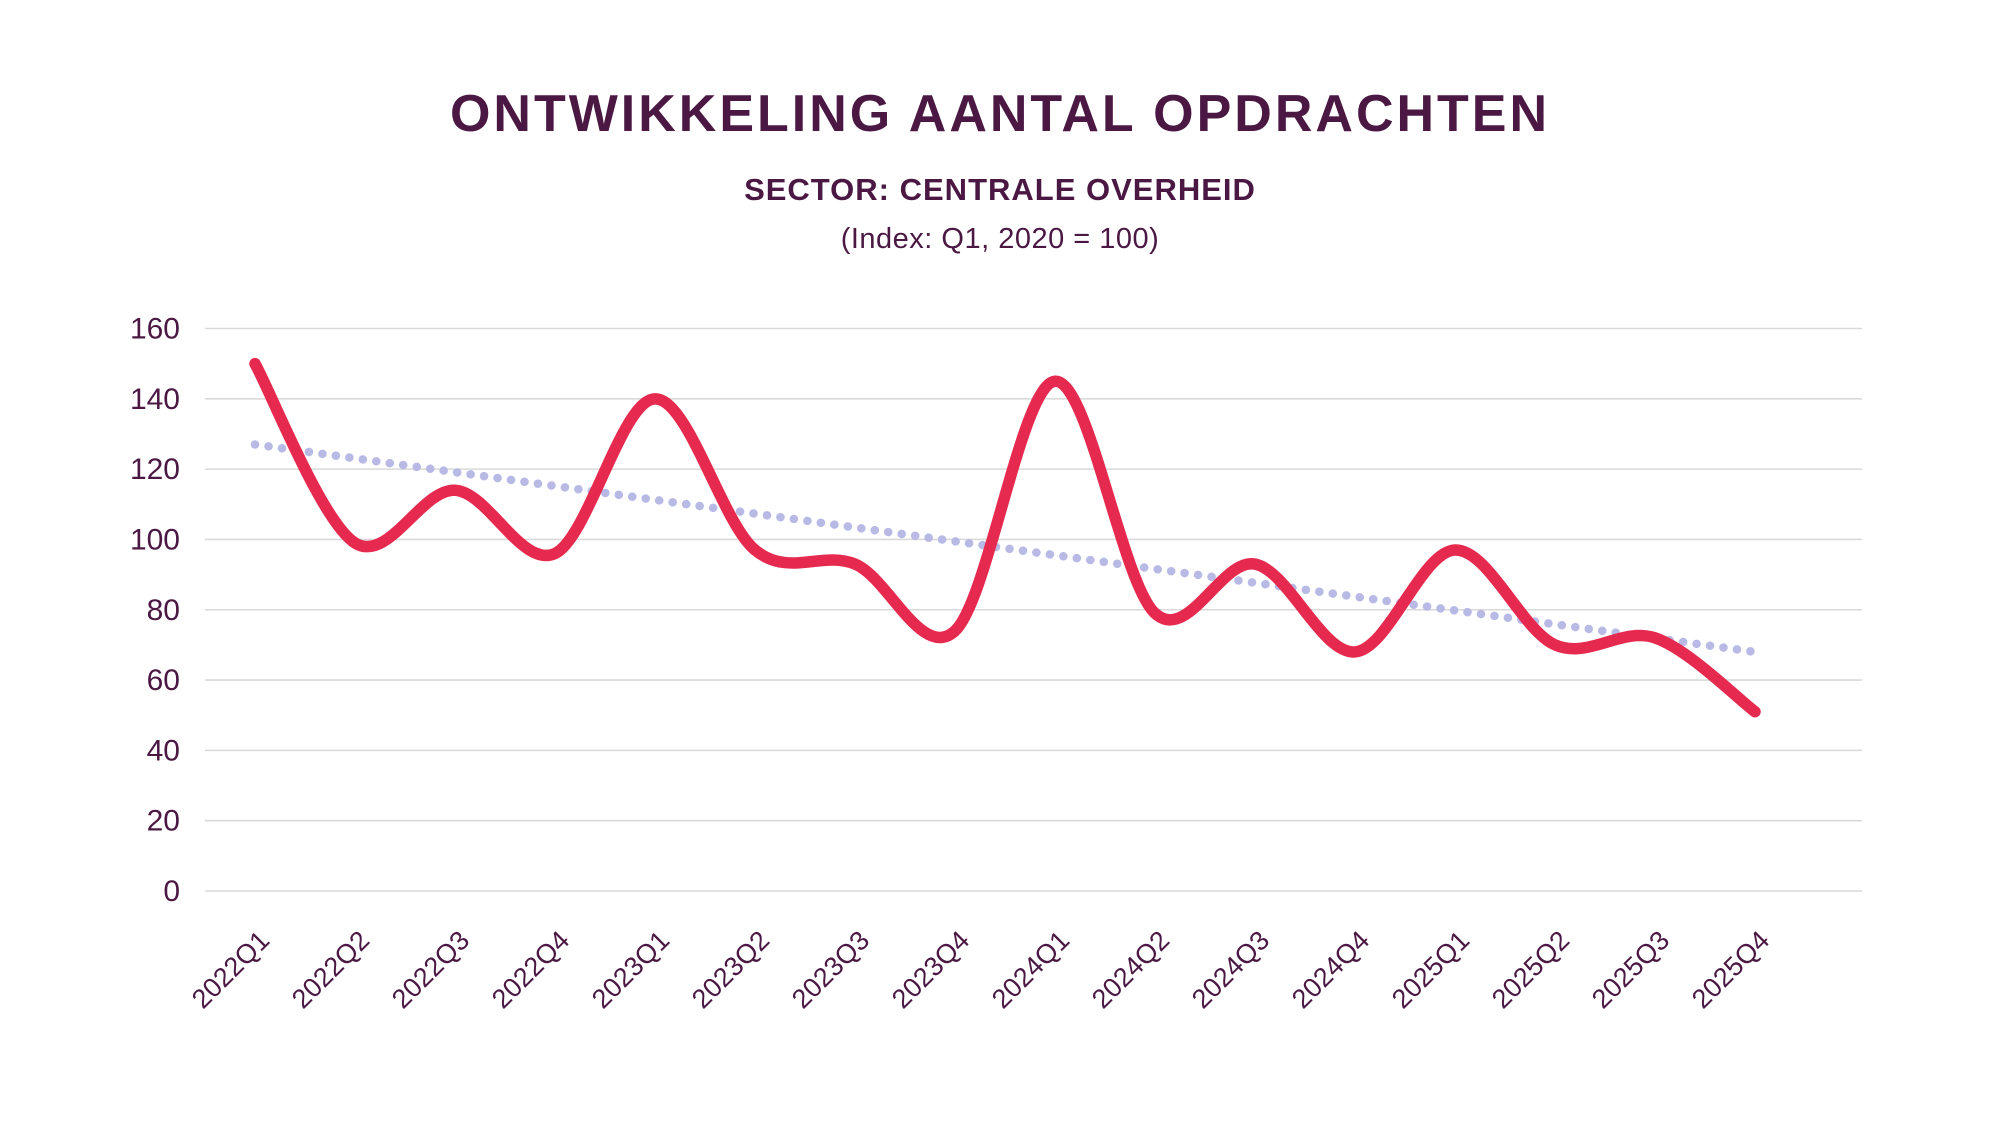 The image size is (2000, 1125). I want to click on y-tick-label-0: 0, so click(171, 891).